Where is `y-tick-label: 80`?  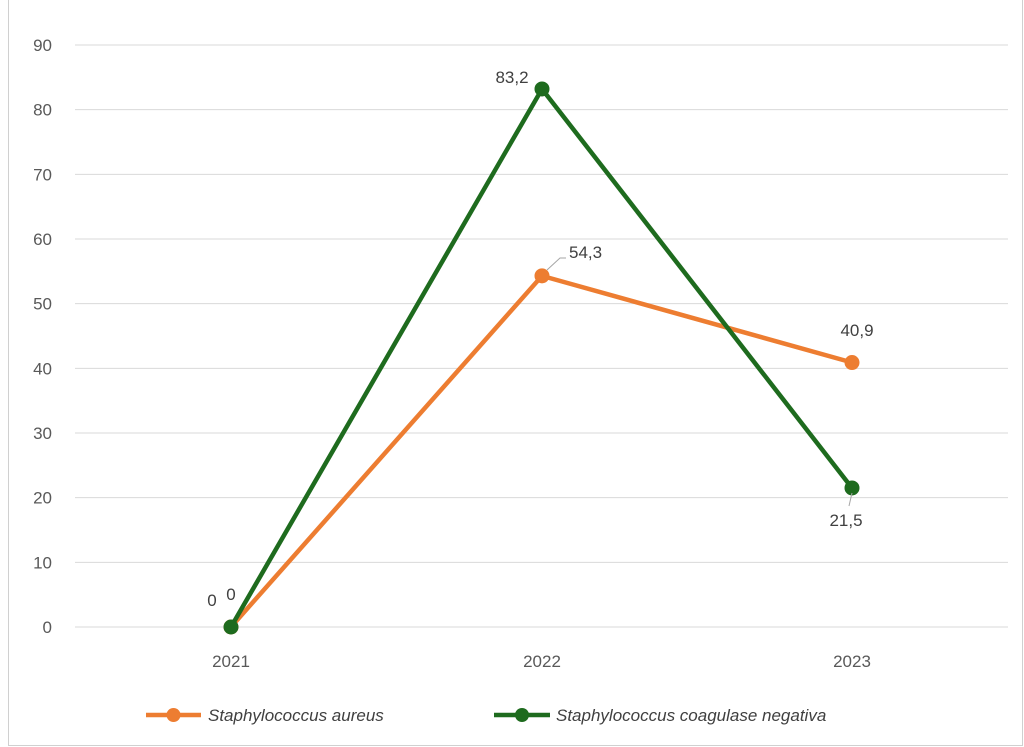 y-tick-label: 80 is located at coordinates (42, 110).